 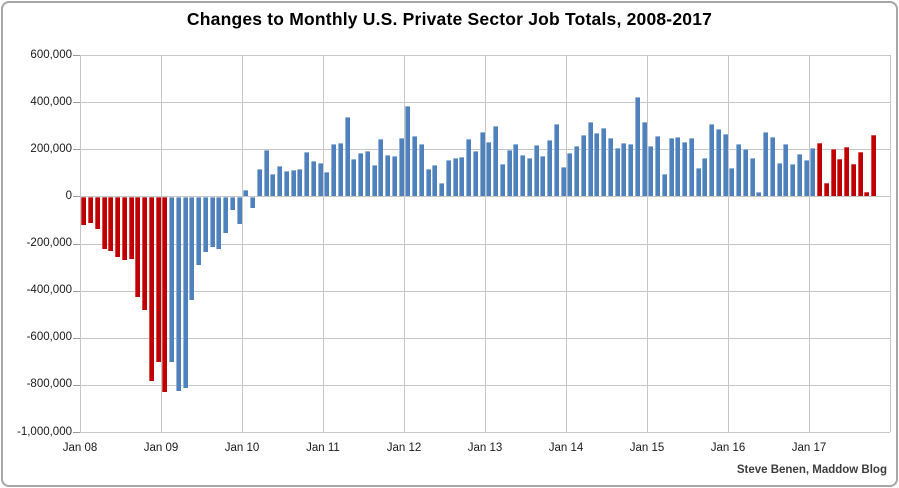 What do you see at coordinates (44, 431) in the screenshot?
I see `y-tick-label: -1,000,000` at bounding box center [44, 431].